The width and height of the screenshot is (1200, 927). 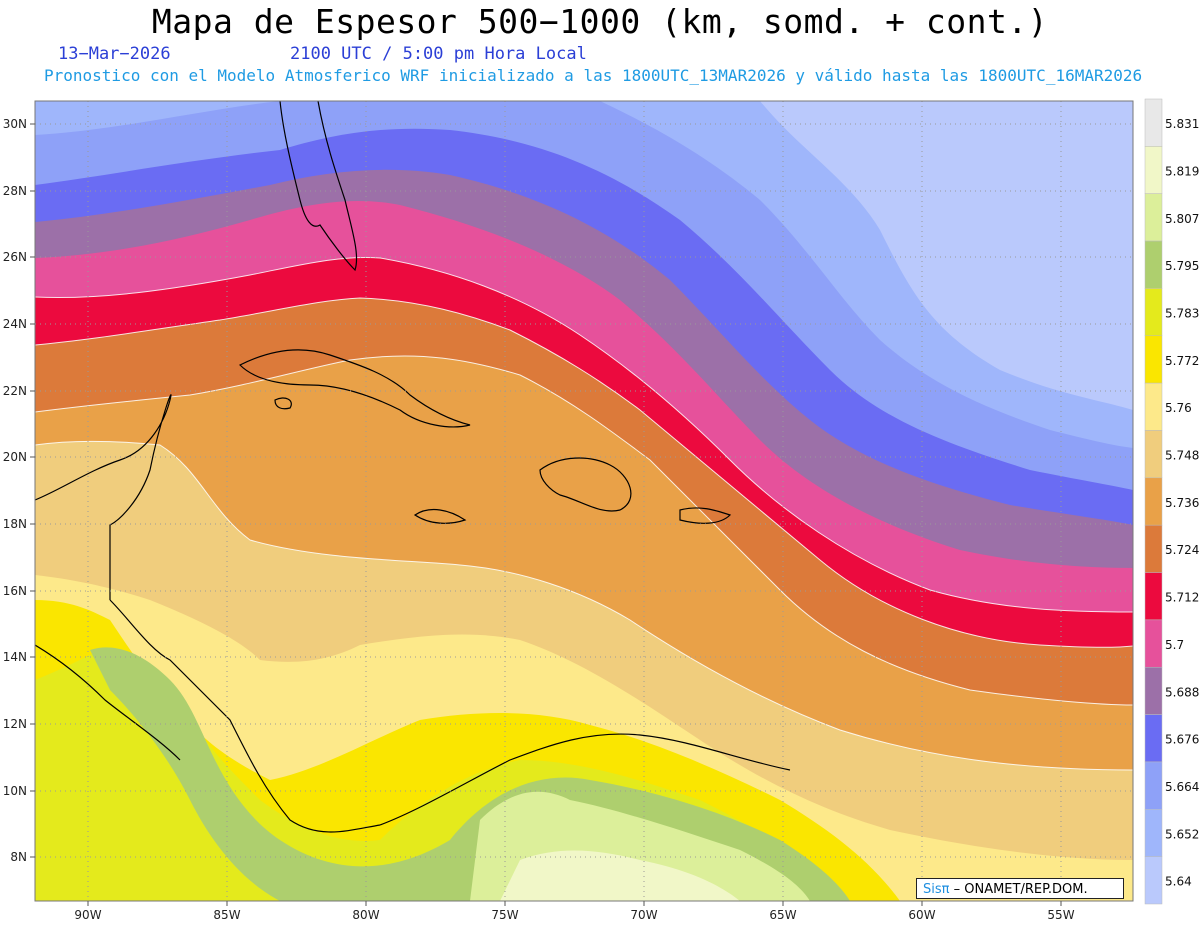 What do you see at coordinates (643, 915) in the screenshot?
I see `lon-label: 70W` at bounding box center [643, 915].